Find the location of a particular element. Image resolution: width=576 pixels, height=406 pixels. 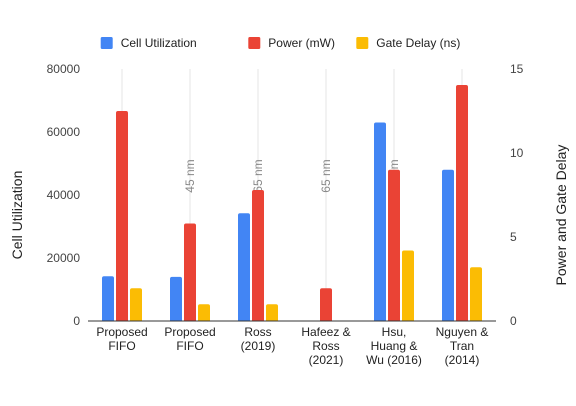

legend-label: Cell Utilization is located at coordinates (159, 43).